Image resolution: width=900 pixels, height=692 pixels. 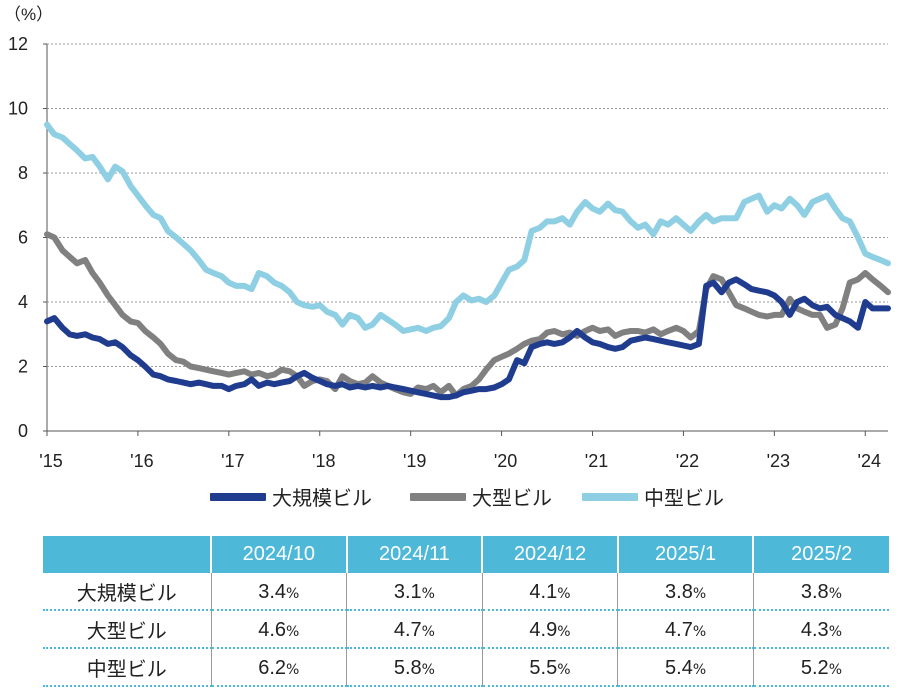 I want to click on y-tick-label: 12, so click(x=18, y=44).